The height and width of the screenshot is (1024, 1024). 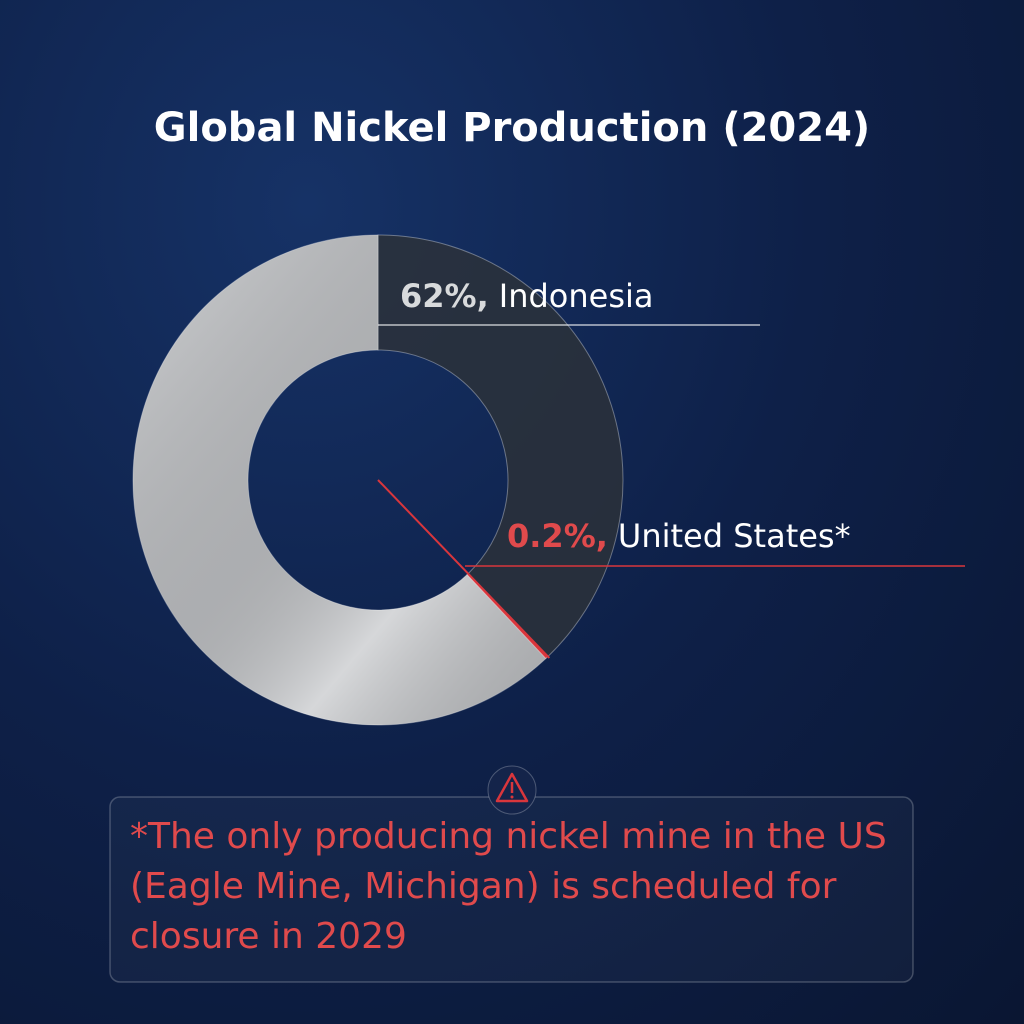 I want to click on pointer-line, so click(x=464, y=569).